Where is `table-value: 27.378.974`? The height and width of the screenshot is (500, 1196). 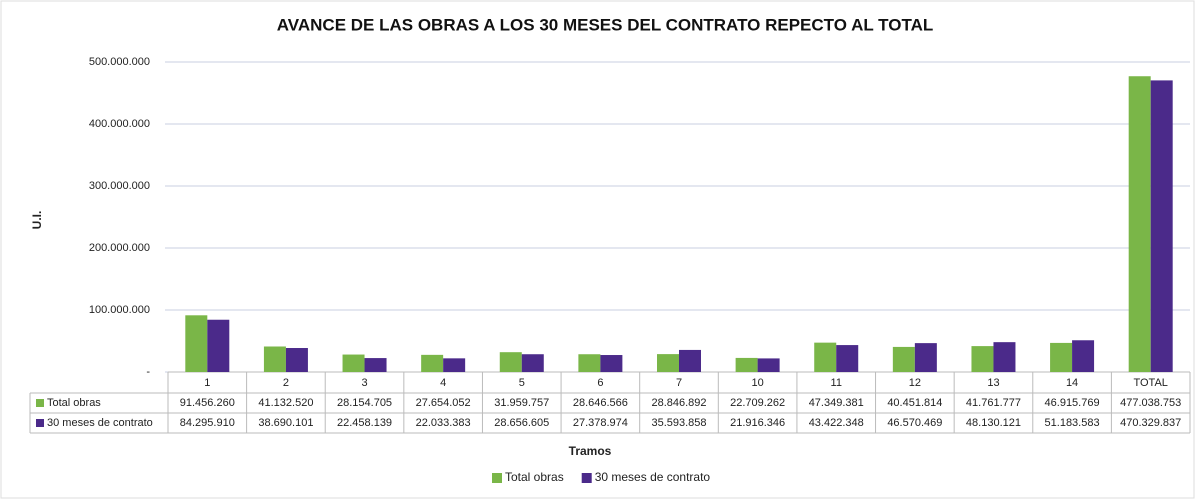
table-value: 27.378.974 is located at coordinates (600, 423).